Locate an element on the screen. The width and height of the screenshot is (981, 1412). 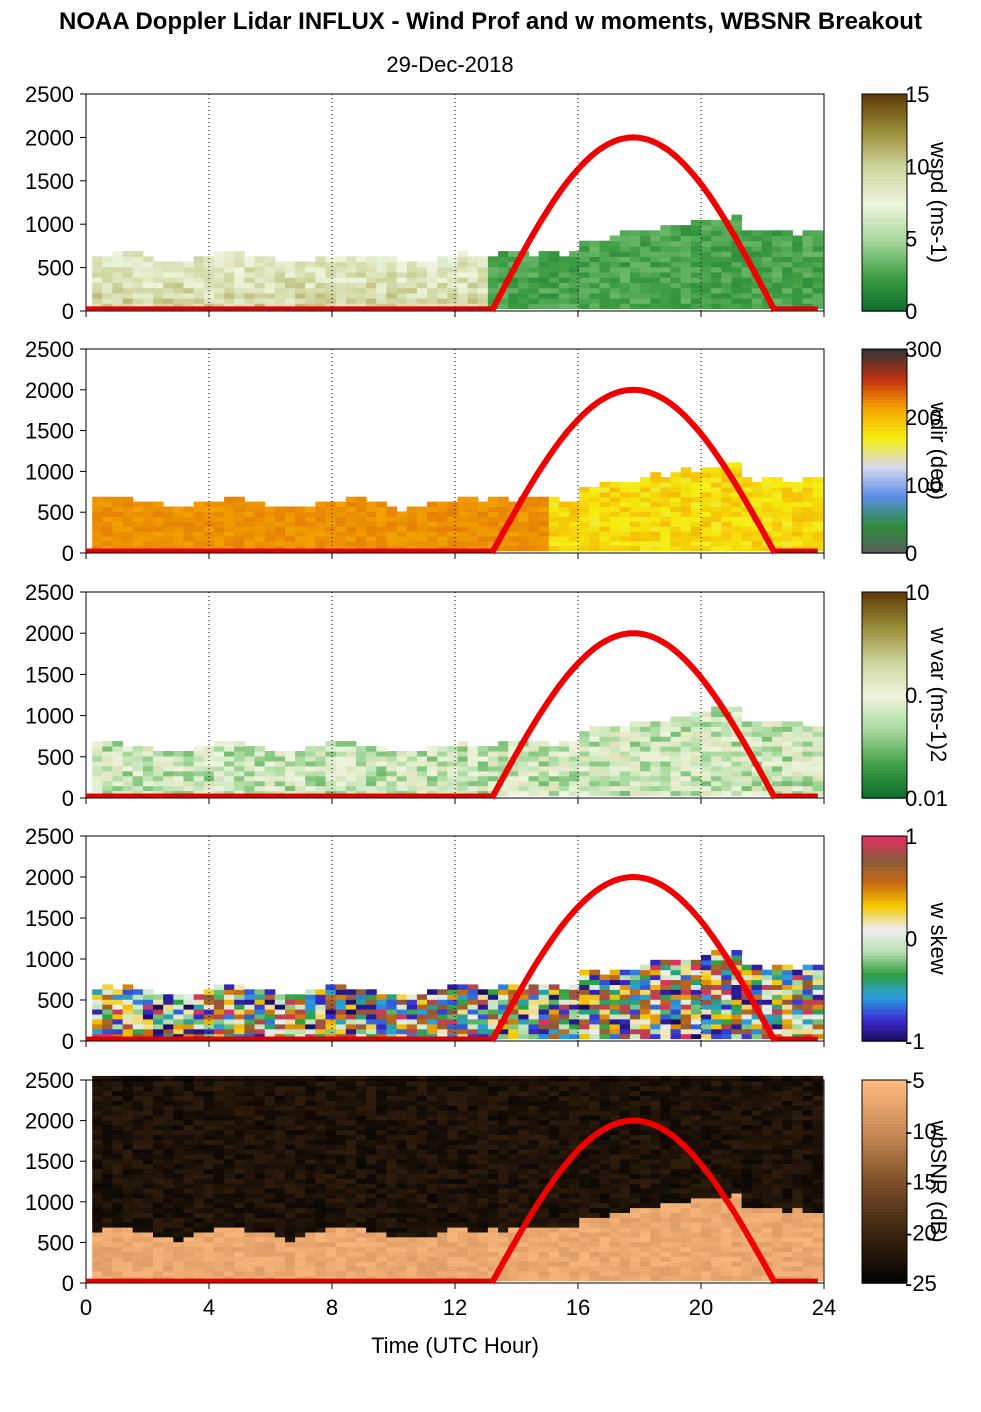
y-tick-label: 1500 is located at coordinates (49, 918).